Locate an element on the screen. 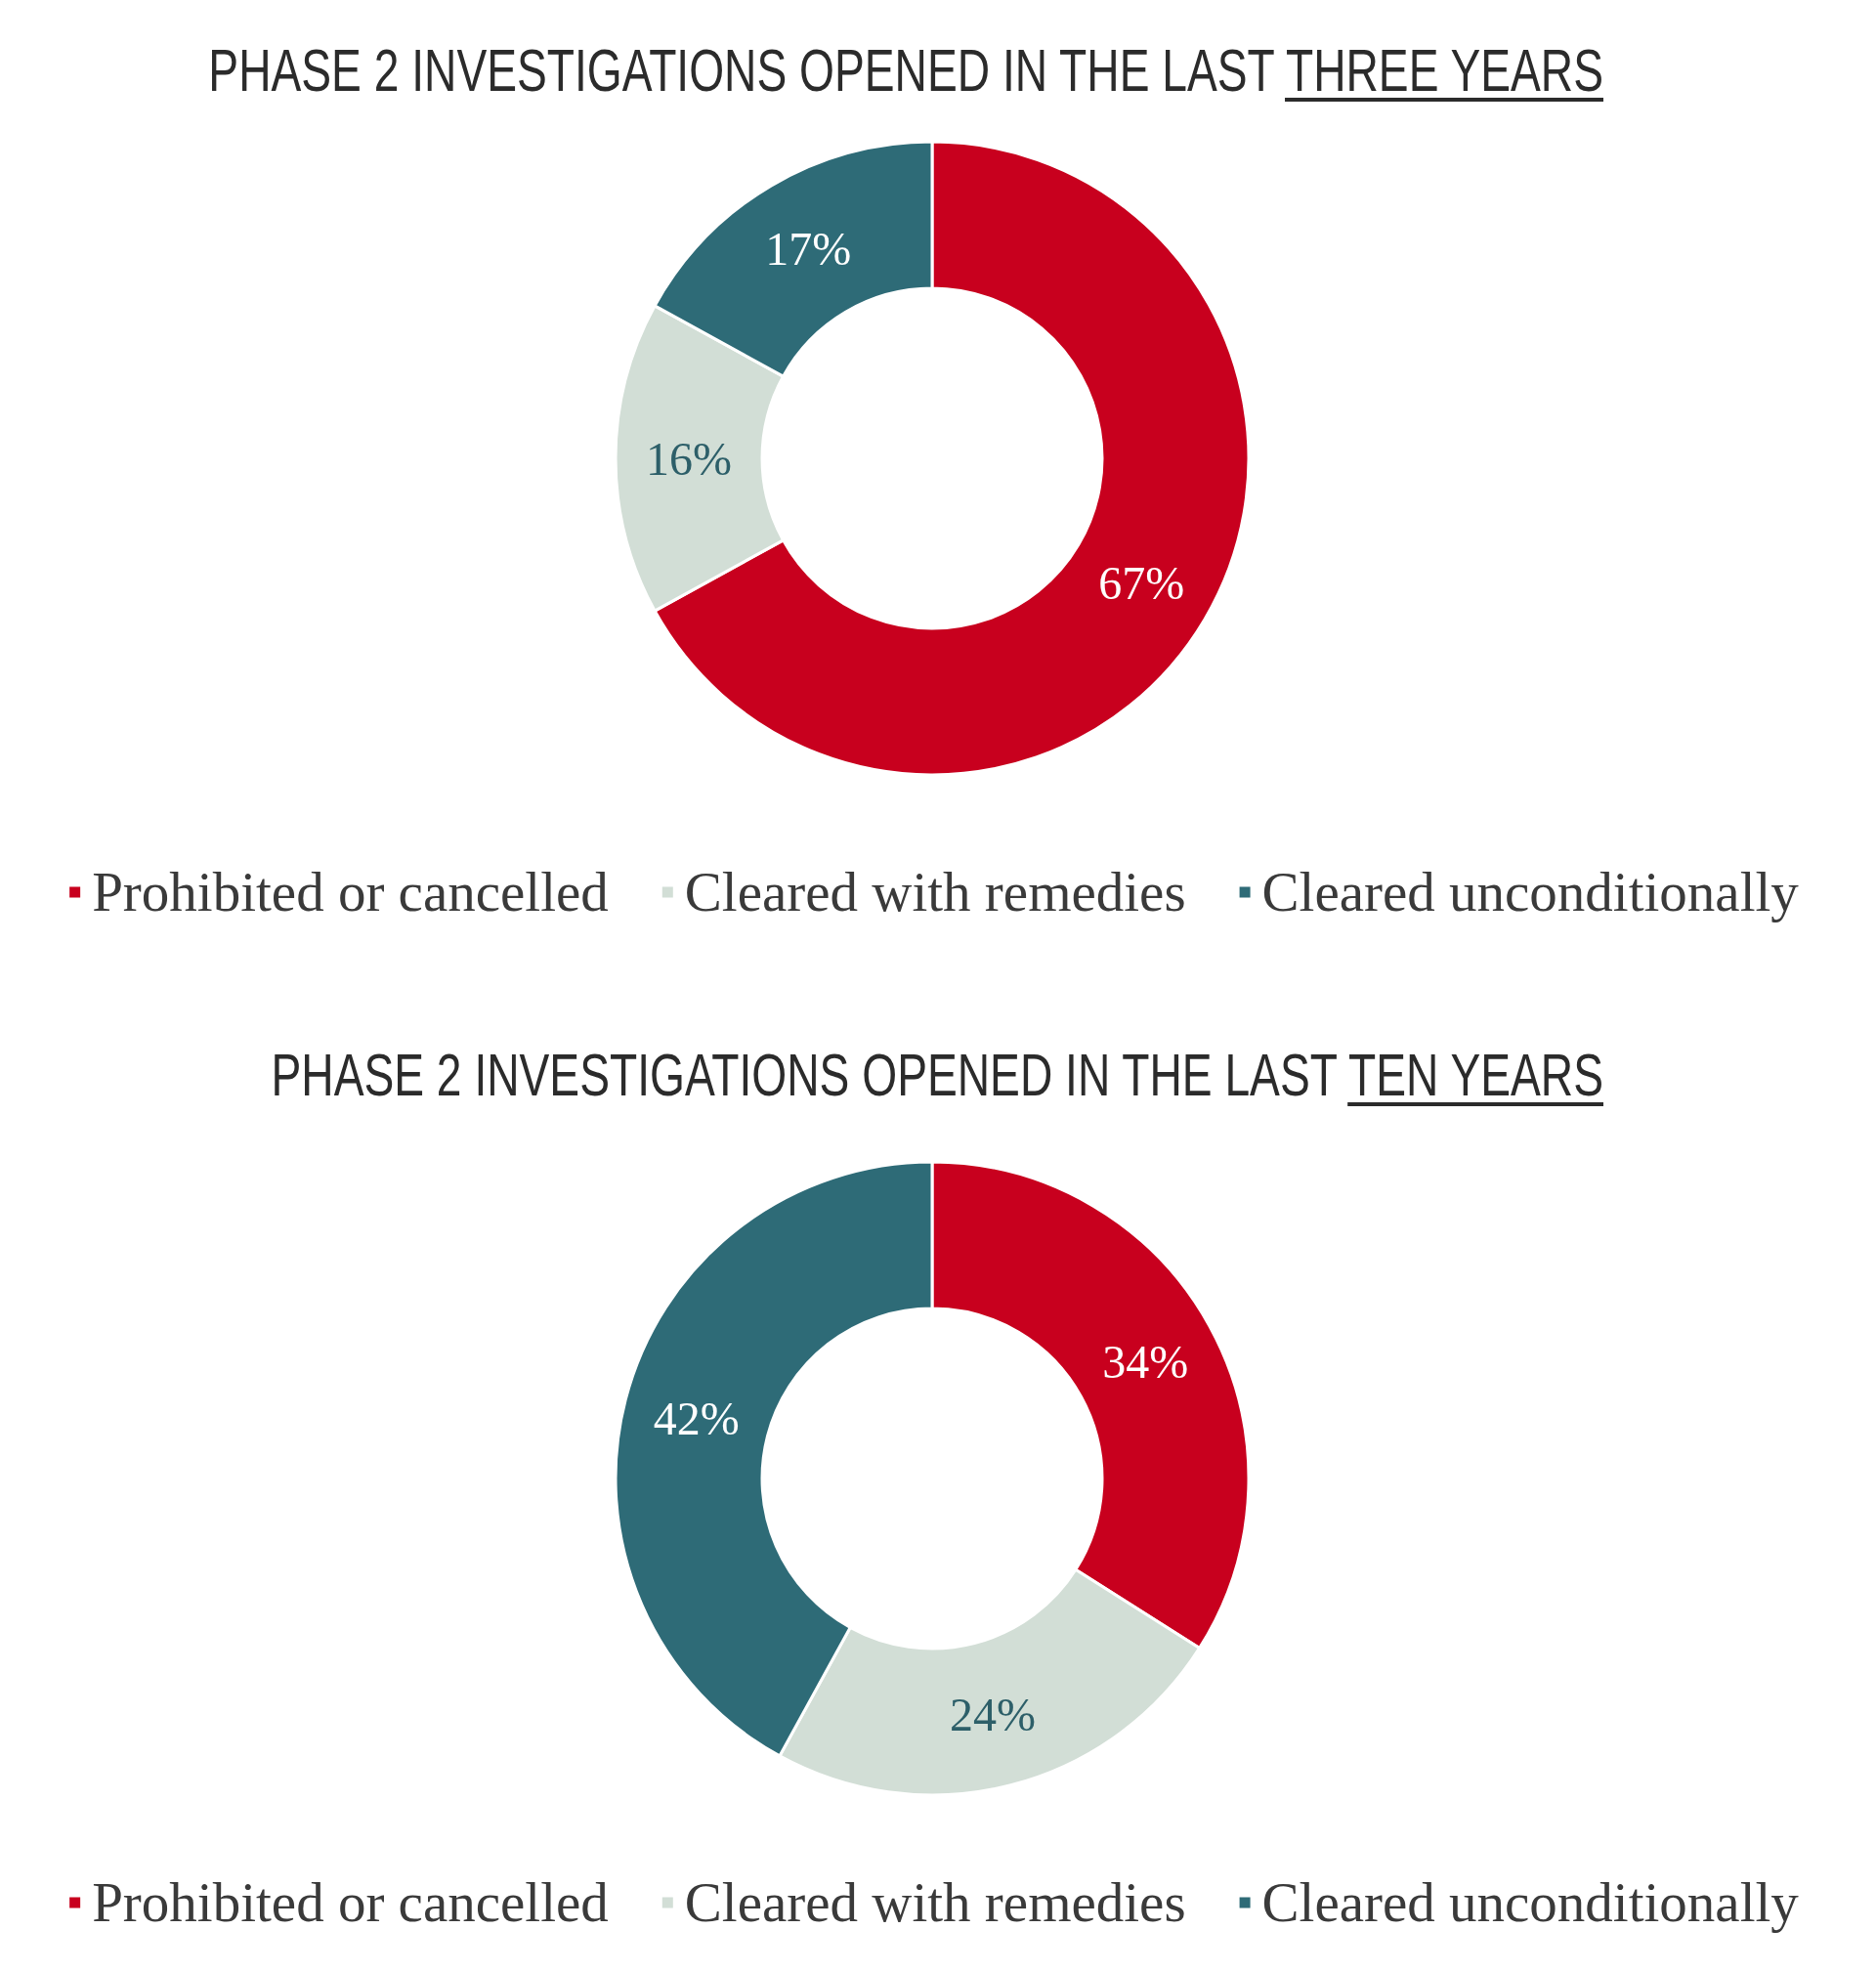  data-label: 42% is located at coordinates (696, 1418).